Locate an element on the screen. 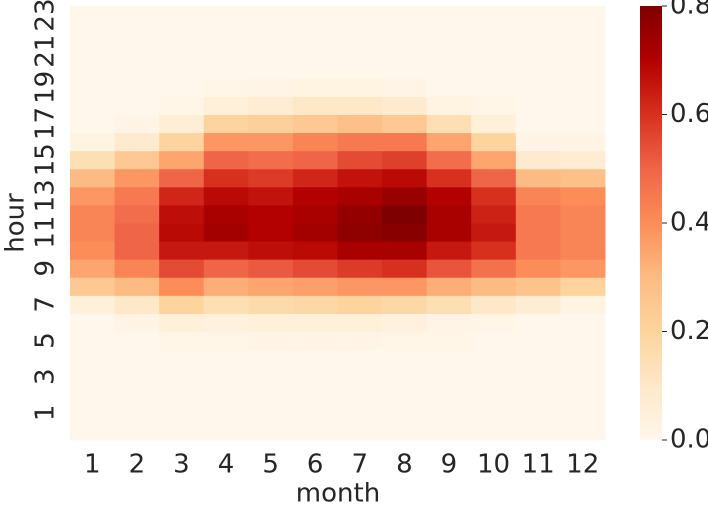 Image resolution: width=708 pixels, height=509 pixels. x-axis-label: month is located at coordinates (338, 492).